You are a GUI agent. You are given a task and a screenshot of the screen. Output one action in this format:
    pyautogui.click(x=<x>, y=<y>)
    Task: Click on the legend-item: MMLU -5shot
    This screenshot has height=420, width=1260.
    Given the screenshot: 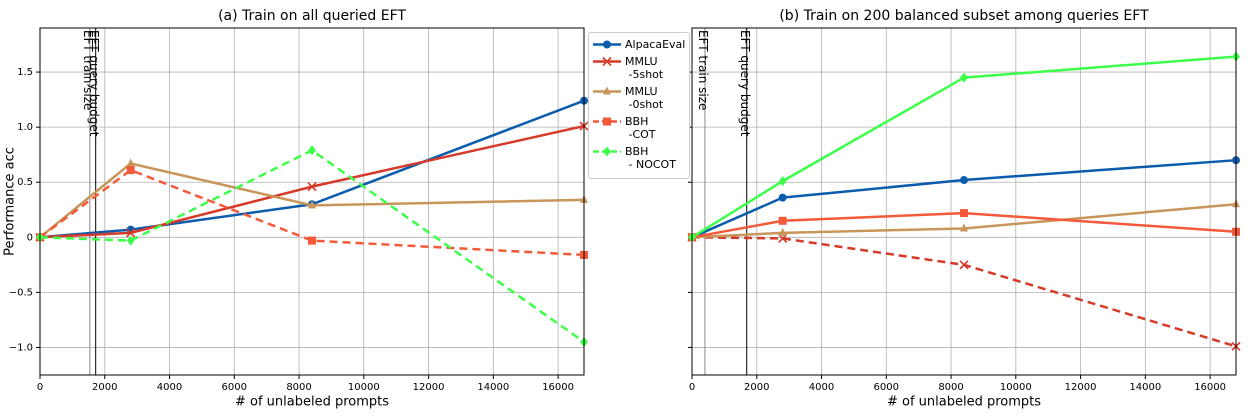 What is the action you would take?
    pyautogui.click(x=639, y=68)
    